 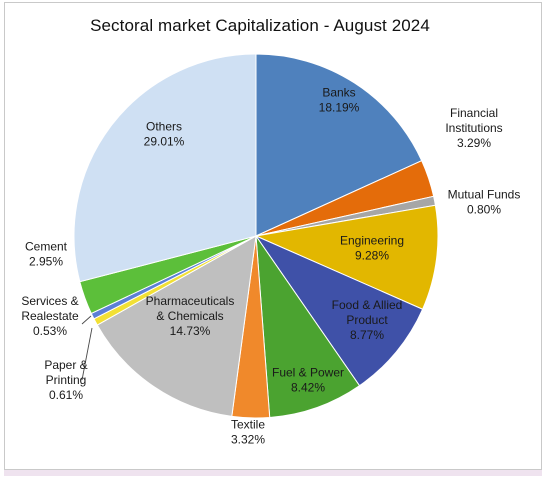 I want to click on slice-label-line: Institutions, so click(x=473, y=128).